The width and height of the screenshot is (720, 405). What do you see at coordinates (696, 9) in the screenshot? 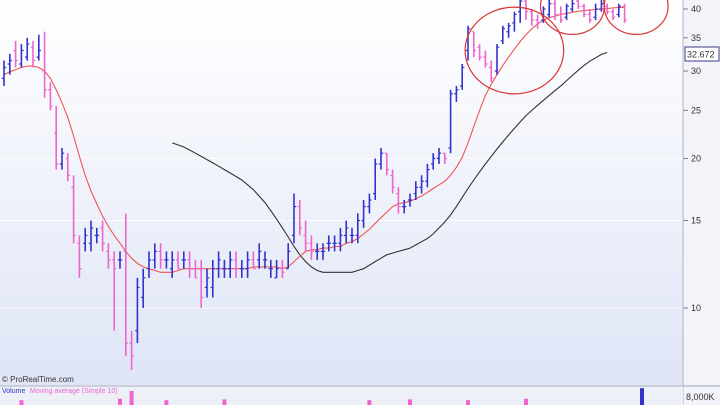
I see `y-tick-label: 40` at bounding box center [696, 9].